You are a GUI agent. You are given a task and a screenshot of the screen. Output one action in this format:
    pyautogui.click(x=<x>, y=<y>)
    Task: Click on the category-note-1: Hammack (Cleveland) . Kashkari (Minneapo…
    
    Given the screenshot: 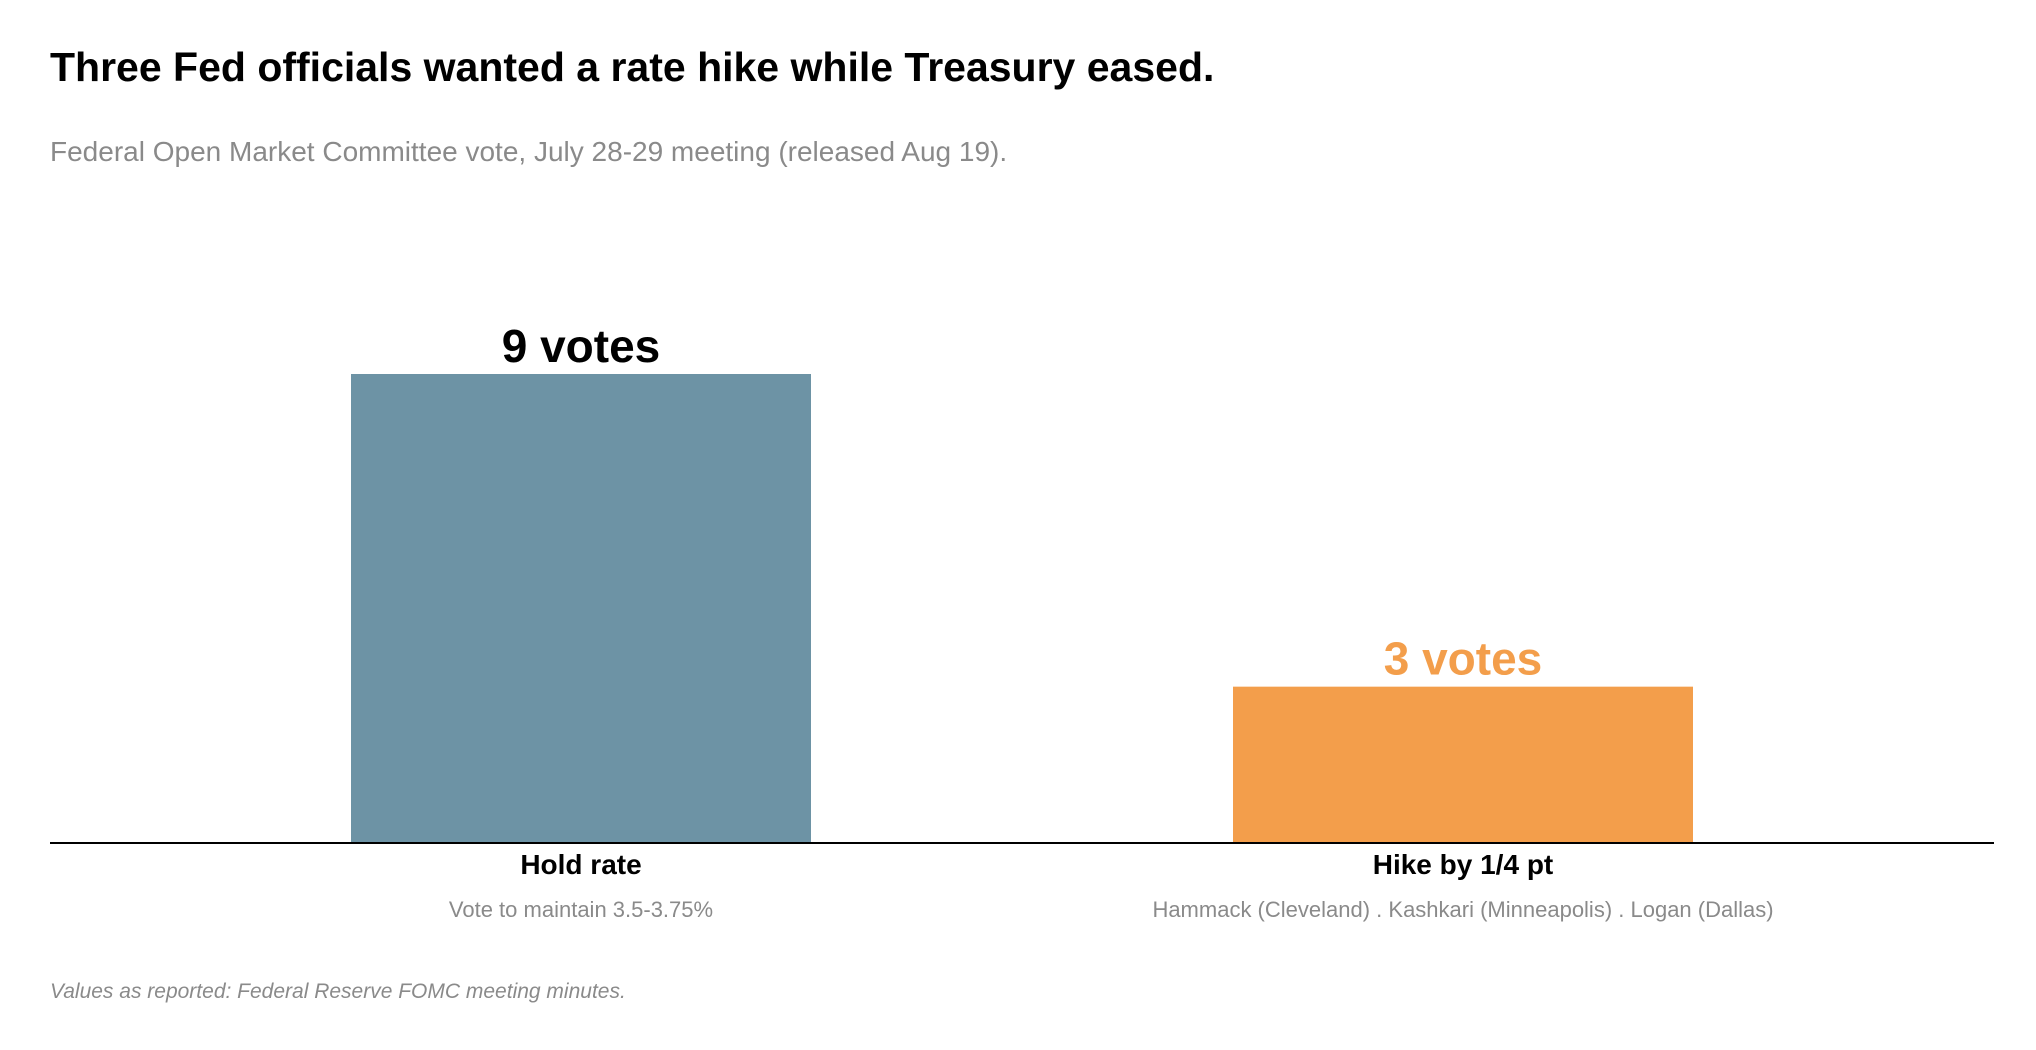 What is the action you would take?
    pyautogui.click(x=1462, y=909)
    